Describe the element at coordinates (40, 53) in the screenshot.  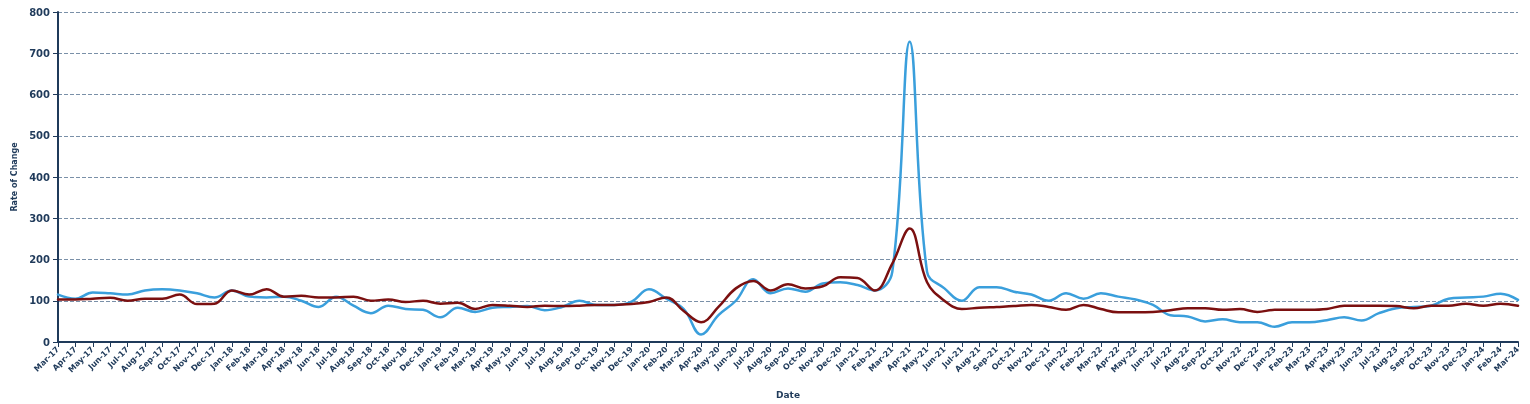
I see `y-tick-label: 700` at that location.